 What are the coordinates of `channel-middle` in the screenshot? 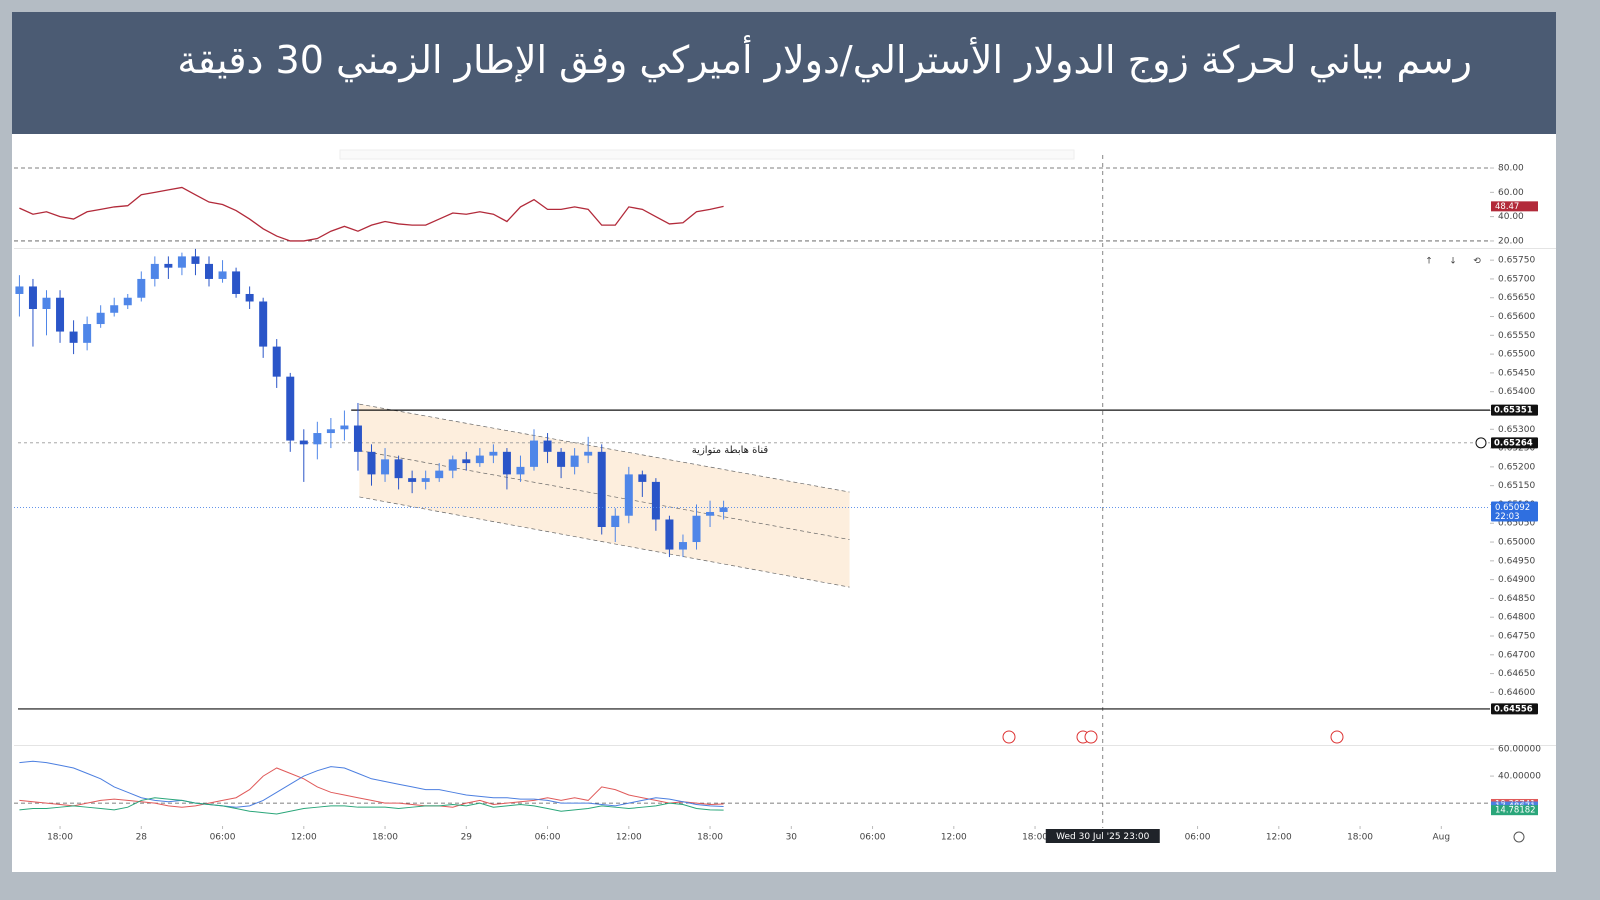 It's located at (604, 495).